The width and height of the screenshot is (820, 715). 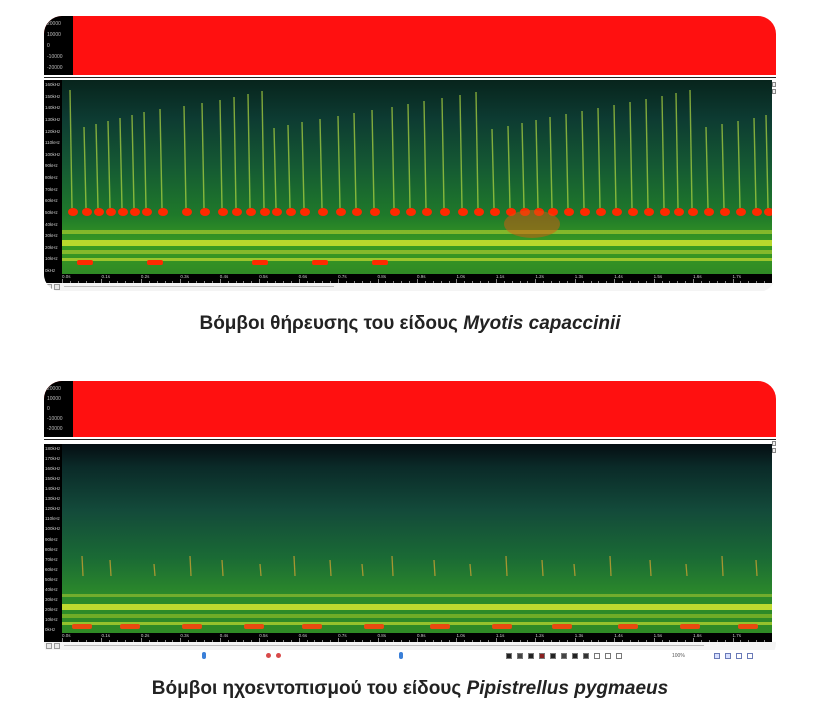 What do you see at coordinates (417, 243) in the screenshot?
I see `noise-band` at bounding box center [417, 243].